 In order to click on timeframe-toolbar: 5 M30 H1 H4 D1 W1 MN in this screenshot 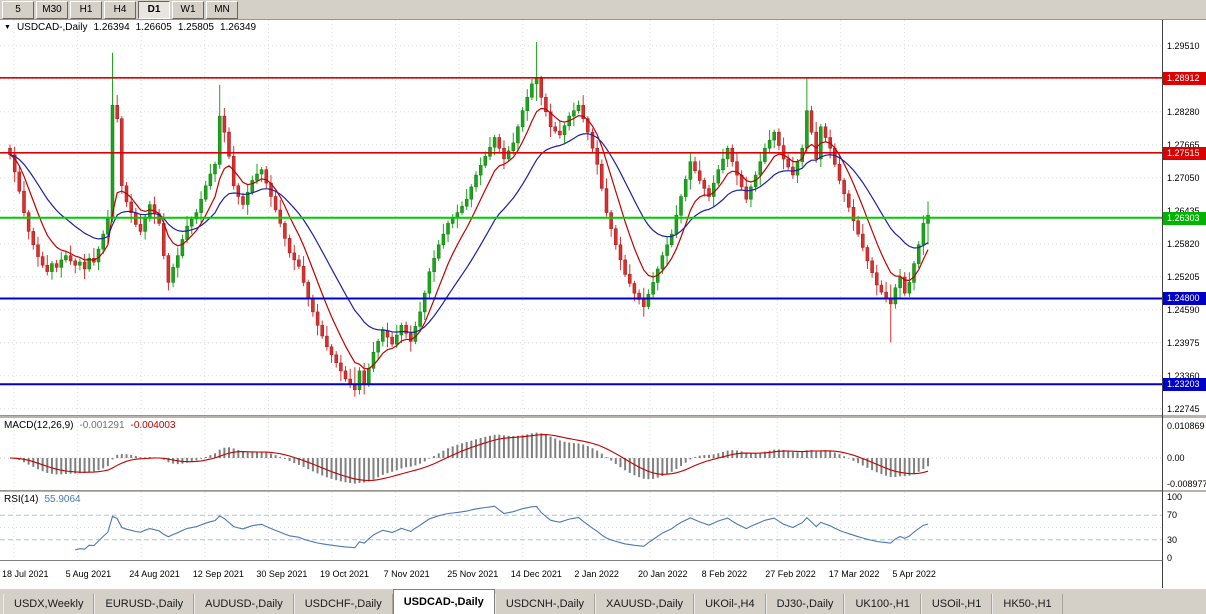, I will do `click(603, 10)`.